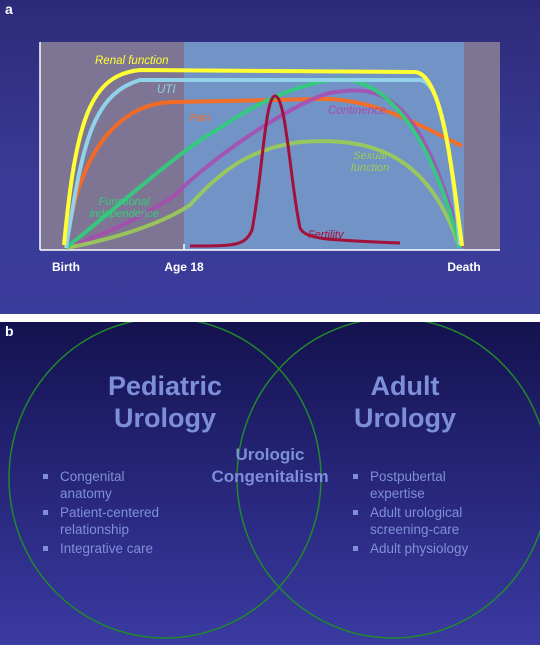 This screenshot has width=540, height=645. What do you see at coordinates (357, 111) in the screenshot?
I see `label-continence: Continence` at bounding box center [357, 111].